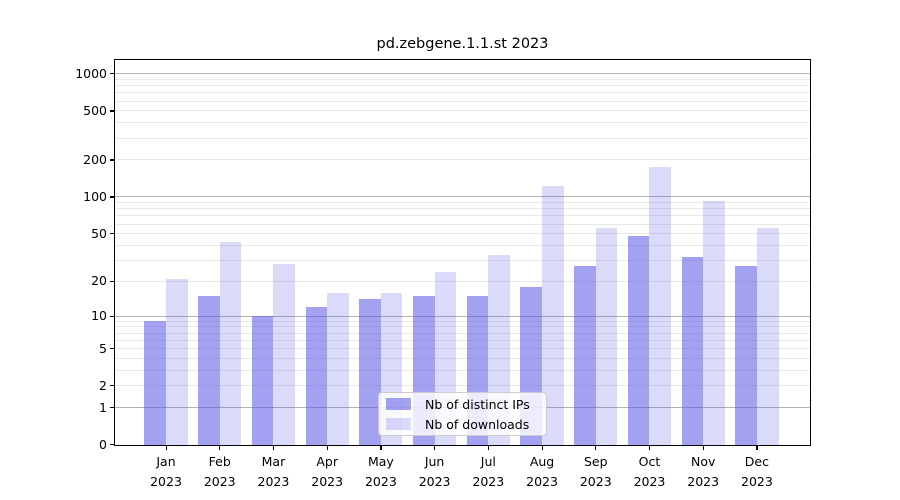 Image resolution: width=900 pixels, height=500 pixels. Describe the element at coordinates (95, 110) in the screenshot. I see `y-tick-label: 500` at that location.